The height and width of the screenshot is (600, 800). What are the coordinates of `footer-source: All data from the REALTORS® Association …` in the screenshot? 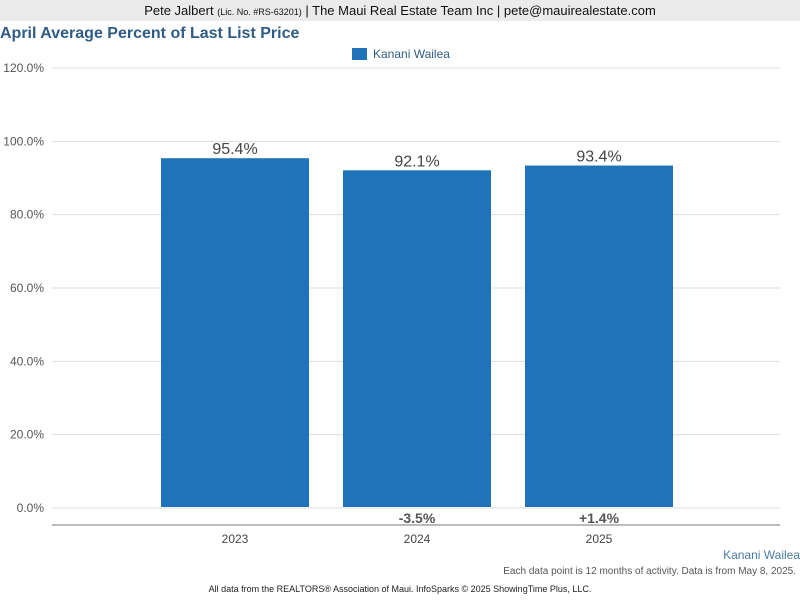 It's located at (400, 589).